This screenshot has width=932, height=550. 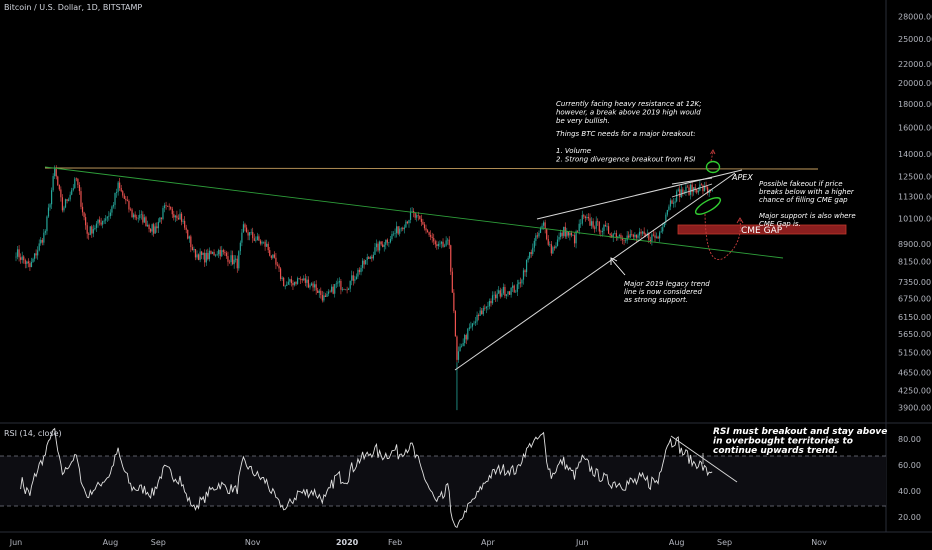 I want to click on price-tick-label: 6150.00, so click(x=914, y=317).